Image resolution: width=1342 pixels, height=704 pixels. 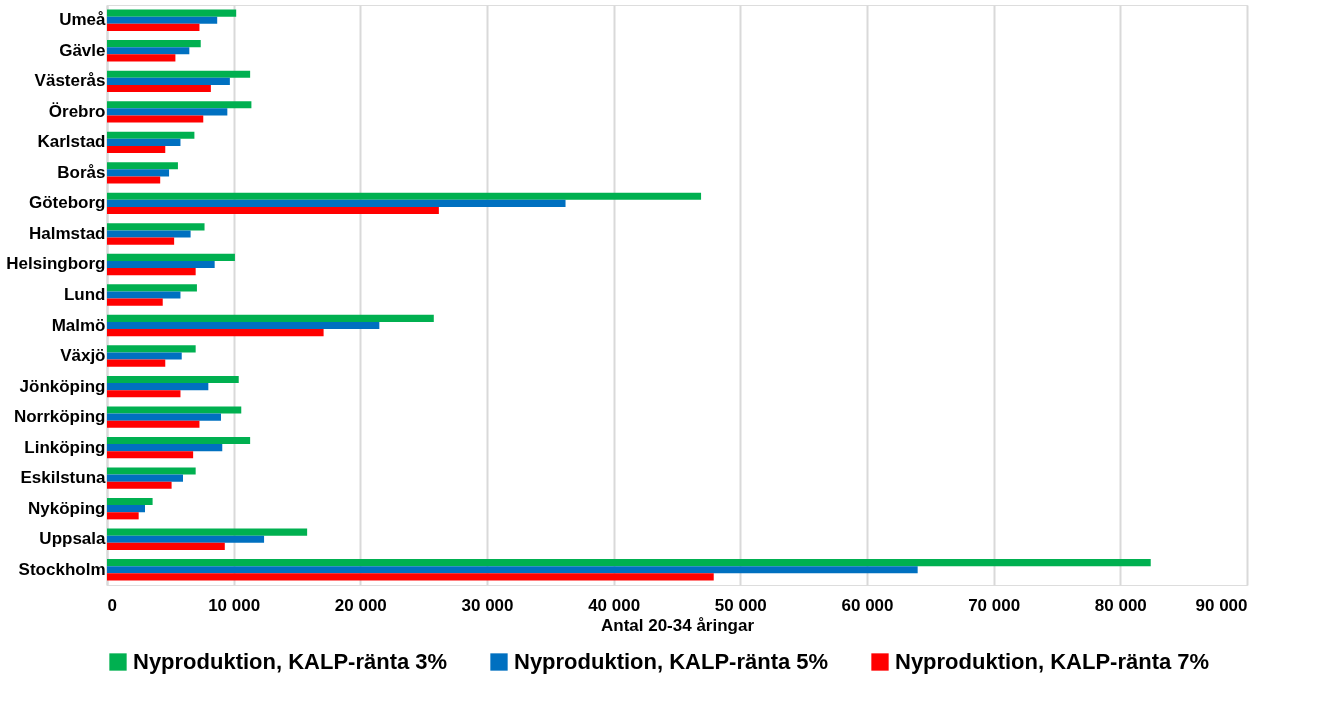 I want to click on y-tick-label: Jönköping, so click(x=62, y=386).